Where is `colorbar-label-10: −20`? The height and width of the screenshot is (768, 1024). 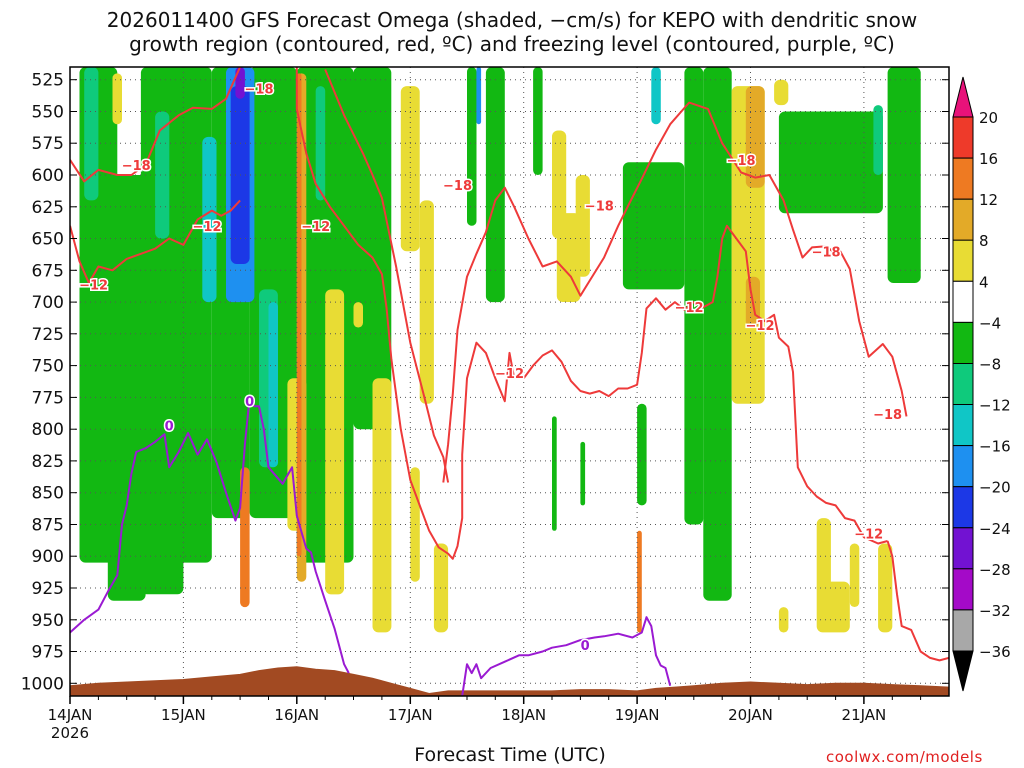
colorbar-label-10: −20 is located at coordinates (995, 488).